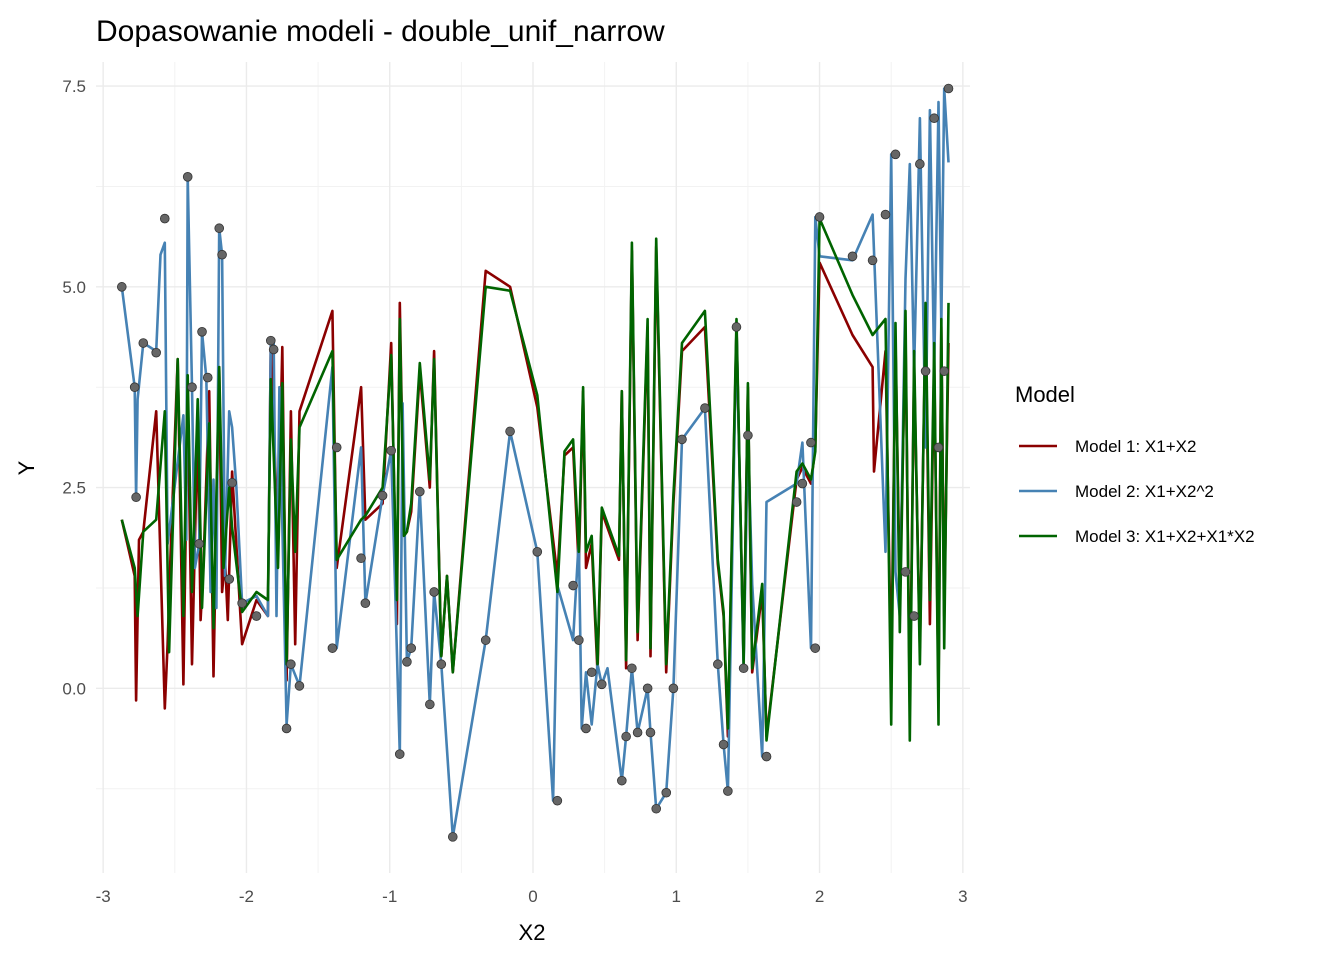  Describe the element at coordinates (74, 488) in the screenshot. I see `y-tick-label: 2.5` at that location.